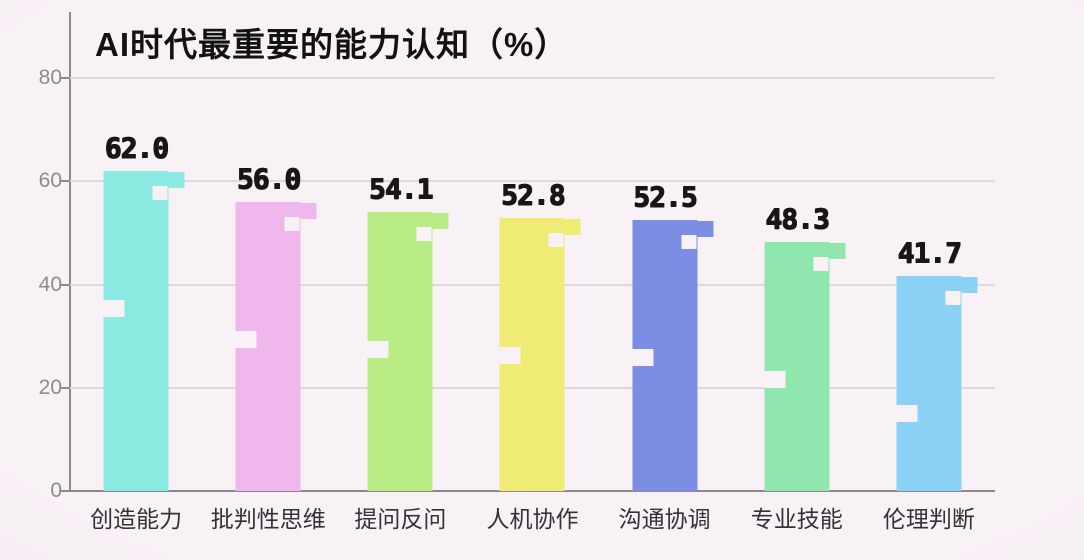 The image size is (1084, 560). What do you see at coordinates (144, 311) in the screenshot?
I see `bar: 62.0` at bounding box center [144, 311].